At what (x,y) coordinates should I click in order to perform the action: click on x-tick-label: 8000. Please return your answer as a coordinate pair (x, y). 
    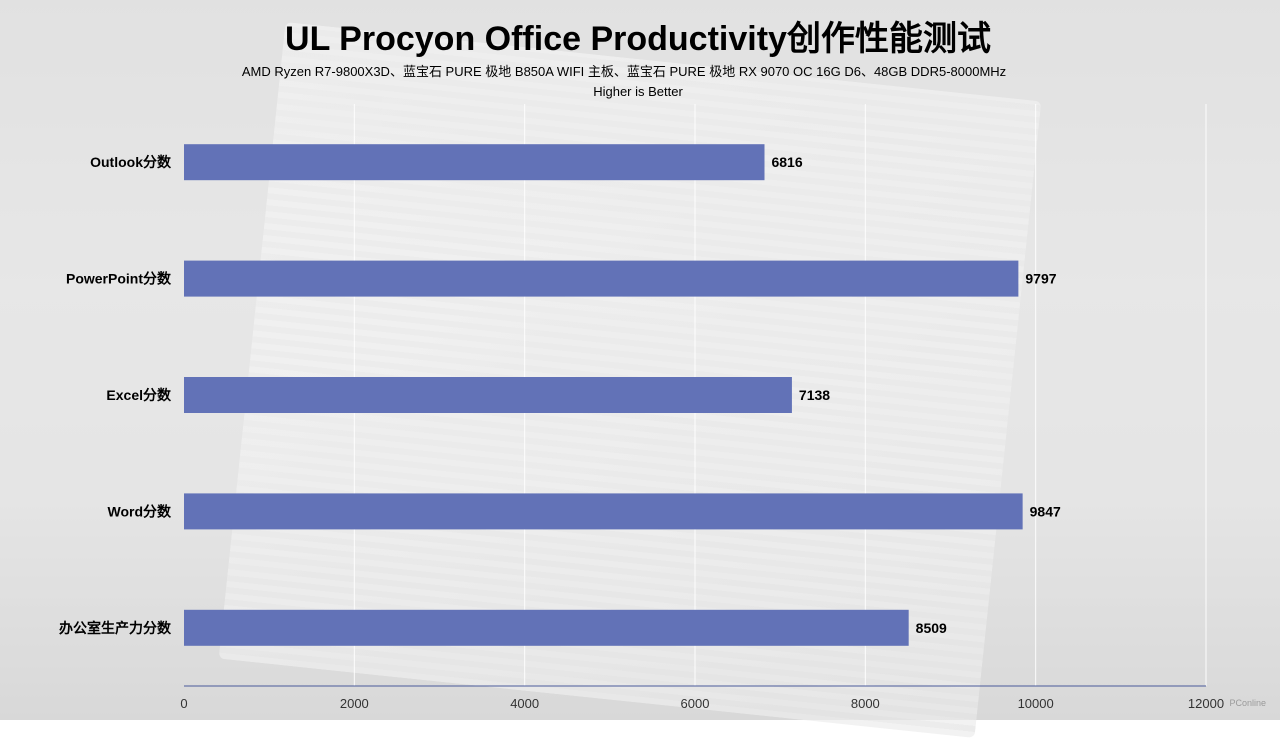
    Looking at the image, I should click on (865, 703).